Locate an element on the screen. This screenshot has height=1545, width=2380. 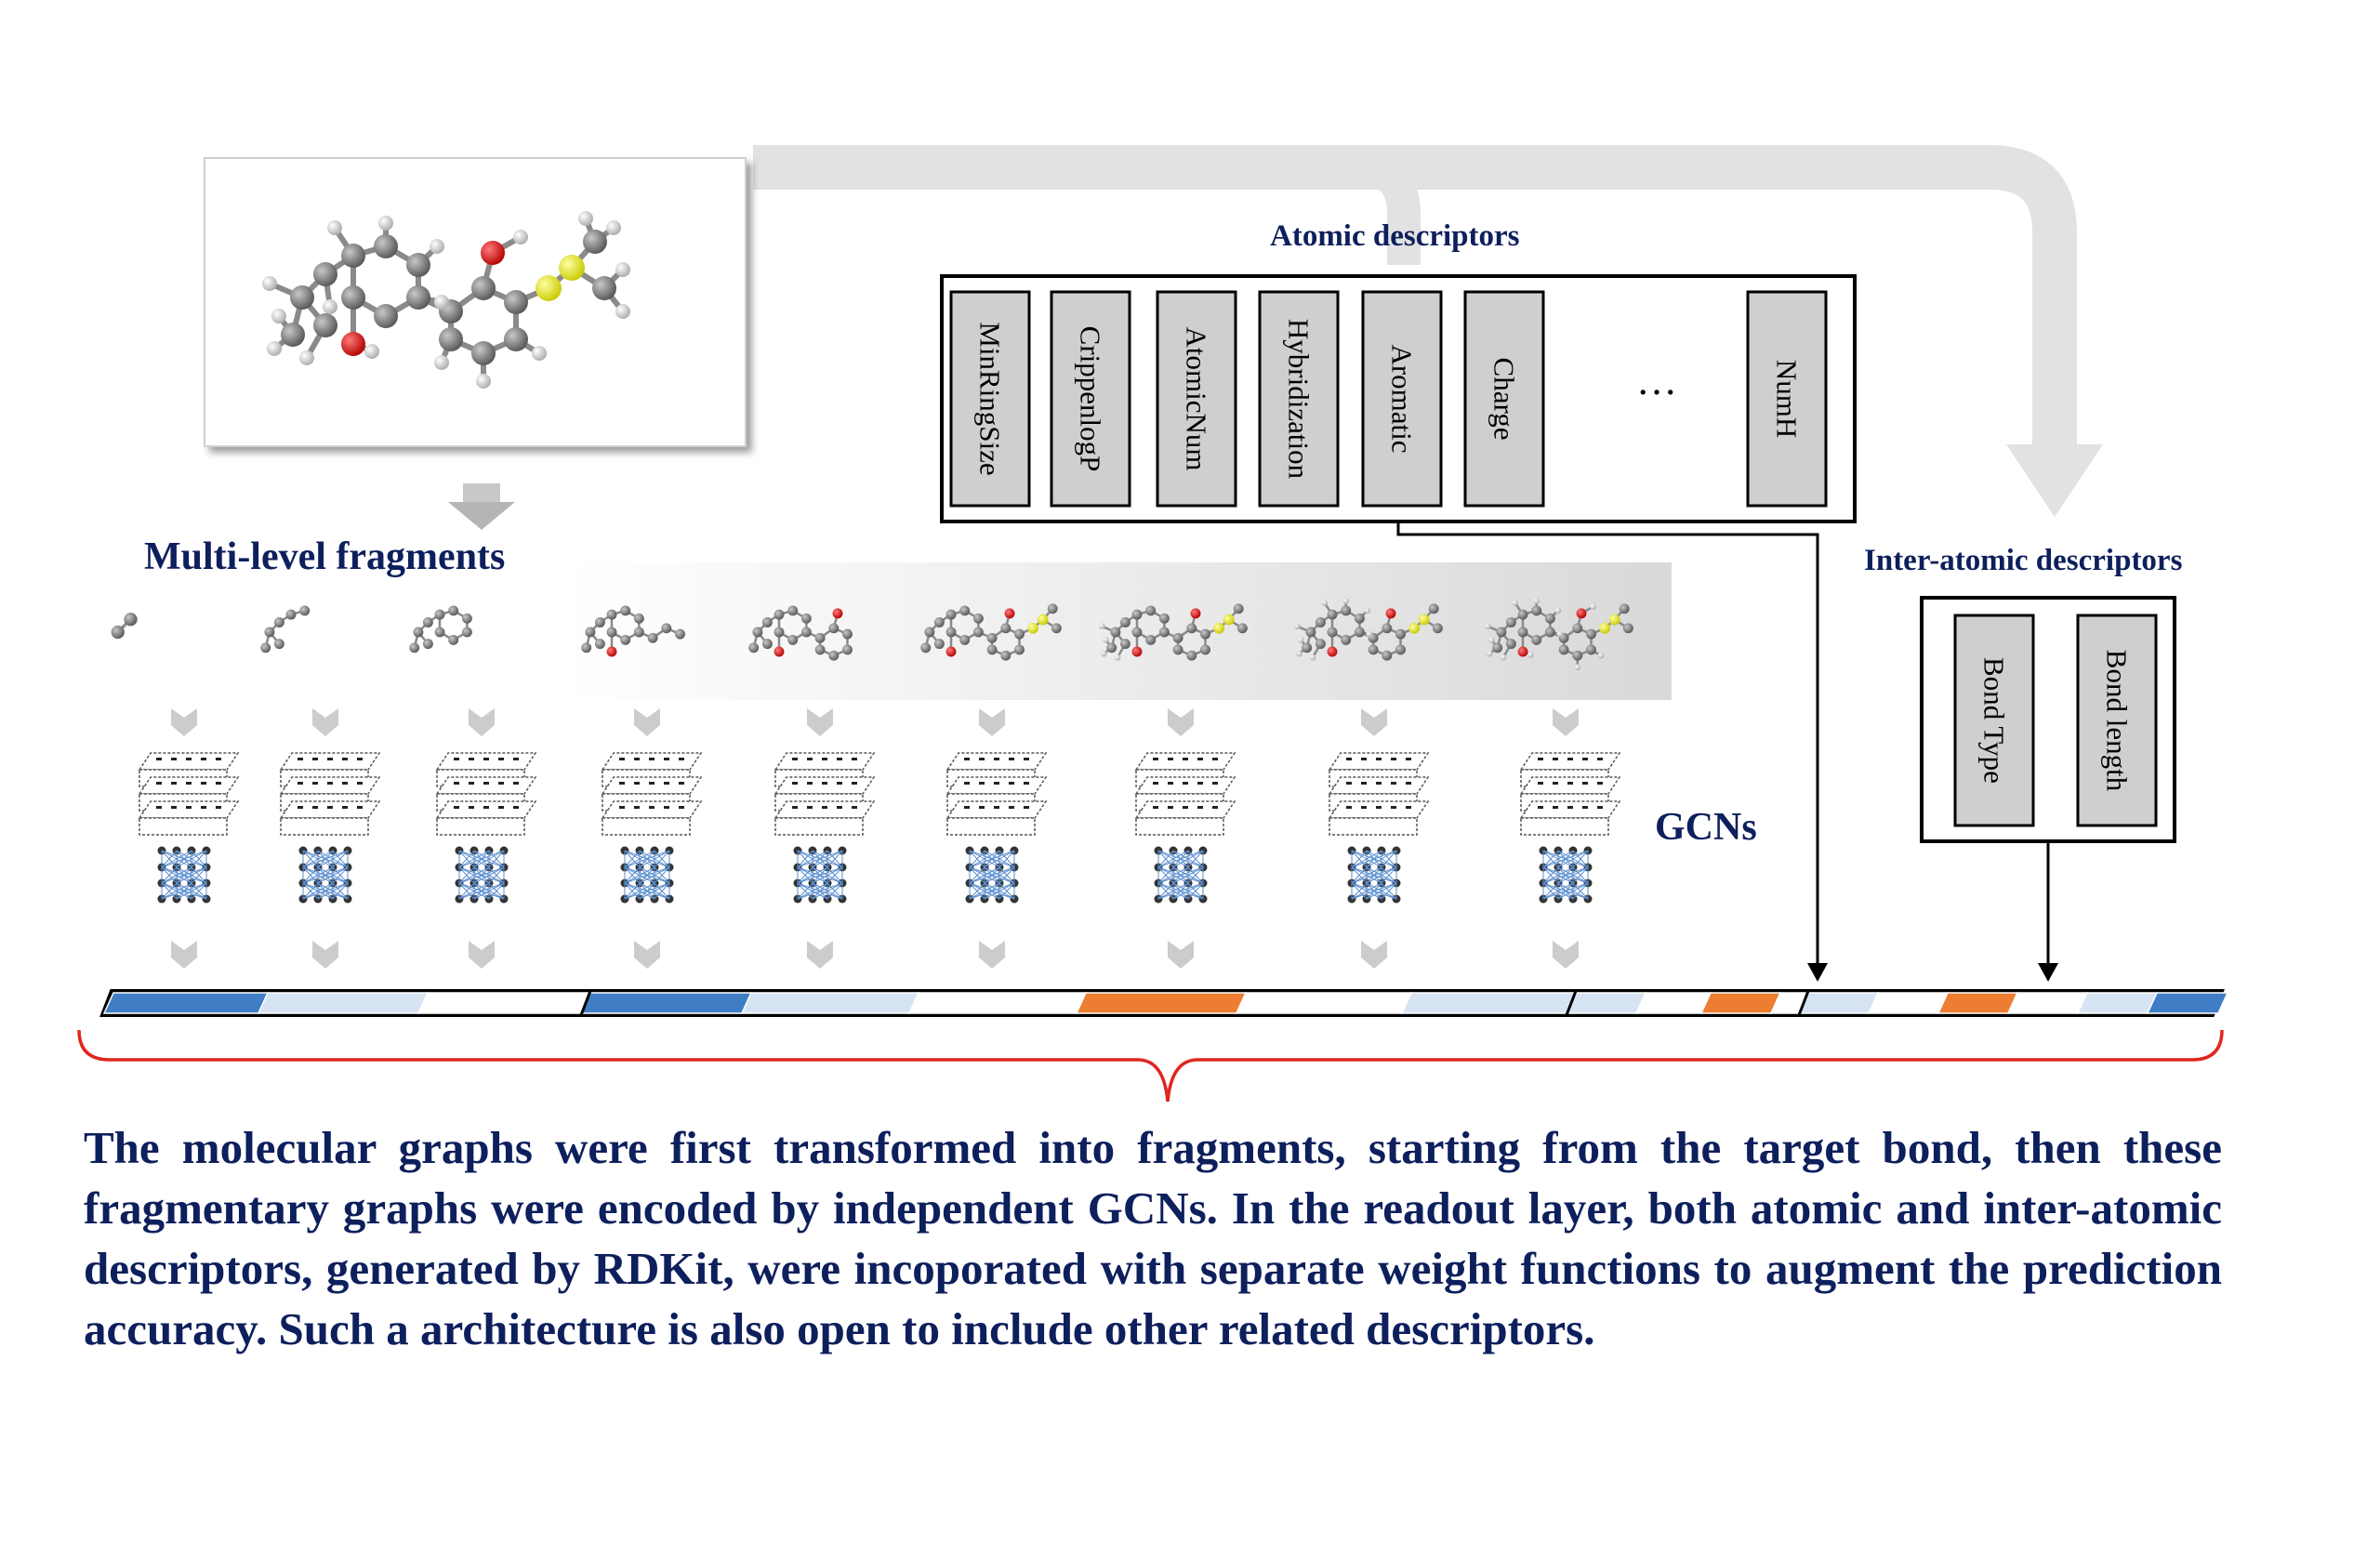
readout-vector-bar is located at coordinates (1164, 1003).